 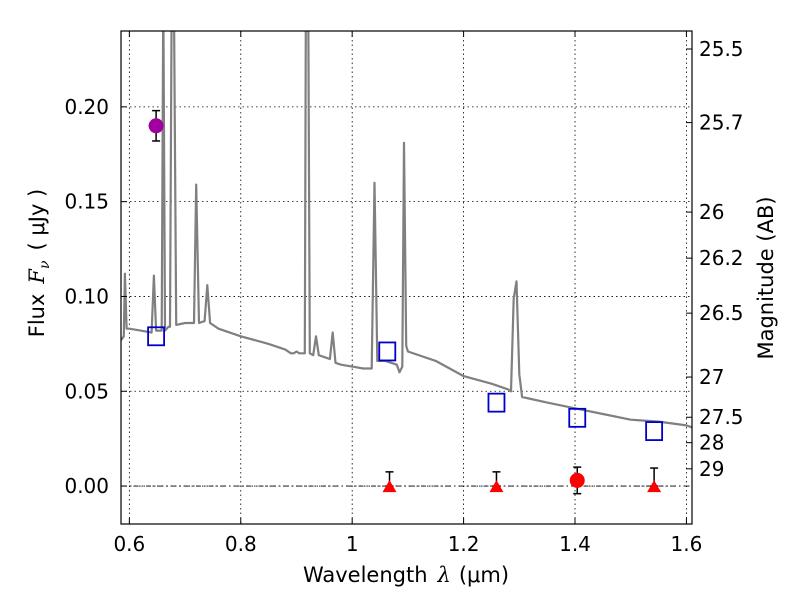 I want to click on y-axis-label-unit: ( μJy ), so click(x=37, y=220).